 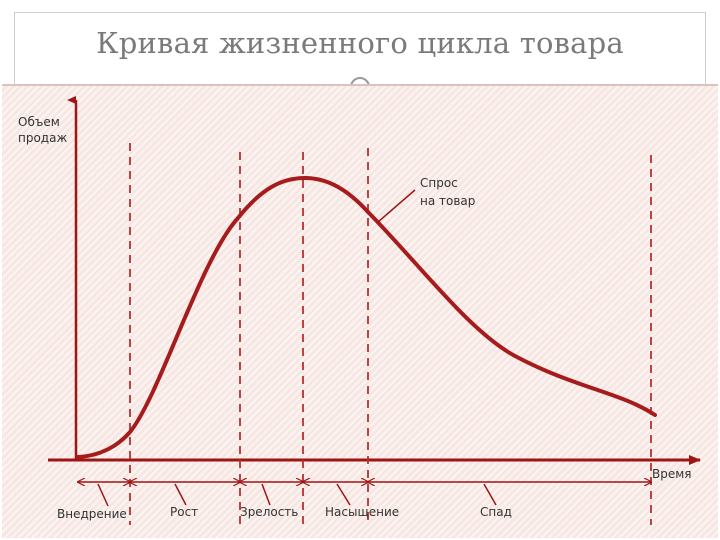 What do you see at coordinates (396, 206) in the screenshot?
I see `curve-label-leader` at bounding box center [396, 206].